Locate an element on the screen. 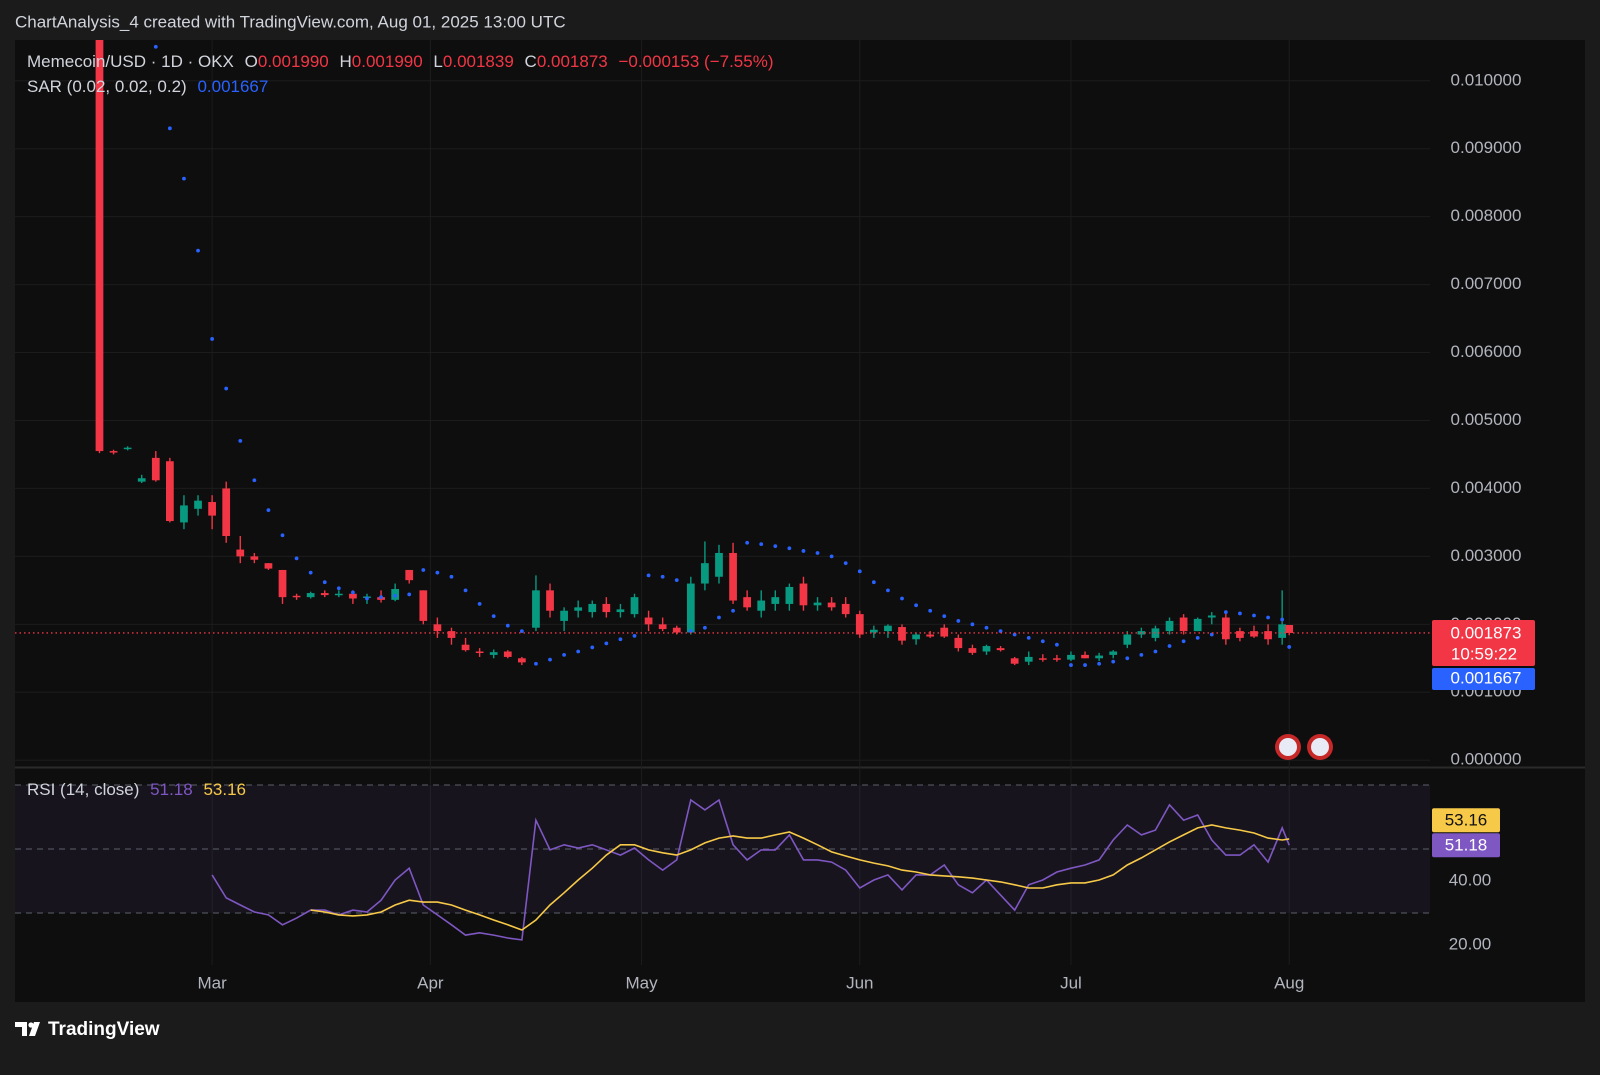 This screenshot has width=1600, height=1075. sar-badge is located at coordinates (1483, 678).